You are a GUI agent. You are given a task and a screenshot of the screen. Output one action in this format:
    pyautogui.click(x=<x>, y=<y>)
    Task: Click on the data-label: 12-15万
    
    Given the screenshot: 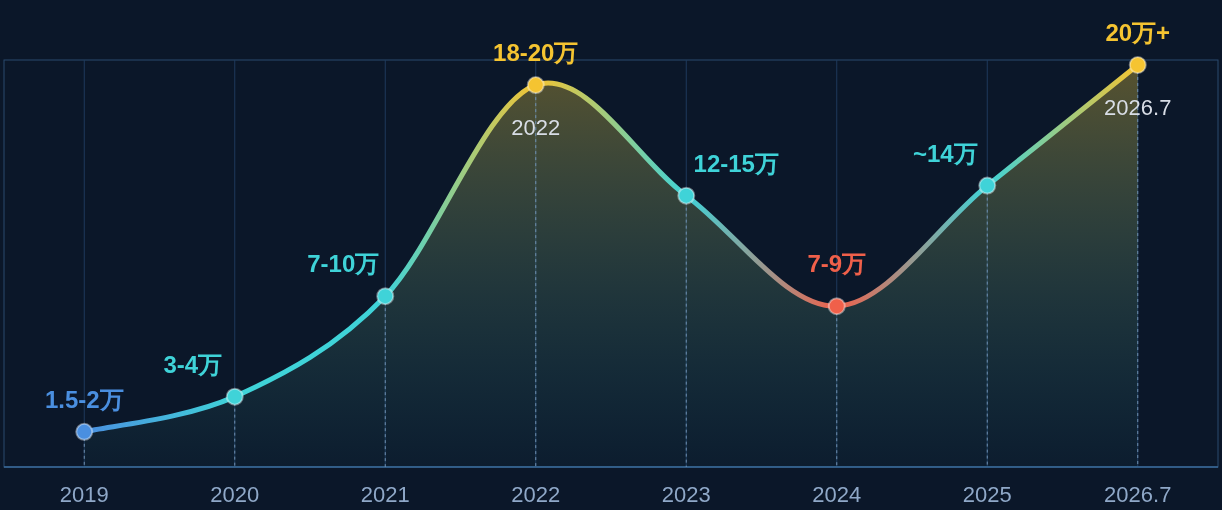 What is the action you would take?
    pyautogui.click(x=736, y=163)
    